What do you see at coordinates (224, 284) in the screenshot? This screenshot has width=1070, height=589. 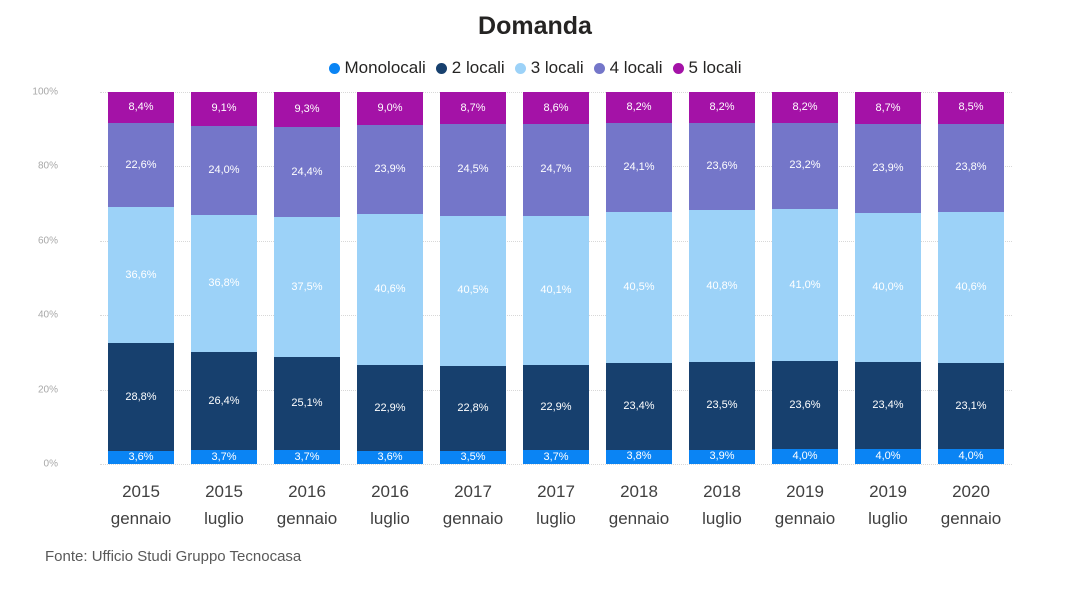 I see `bar-segment-3-locali-2015-luglio: 36,8%` at bounding box center [224, 284].